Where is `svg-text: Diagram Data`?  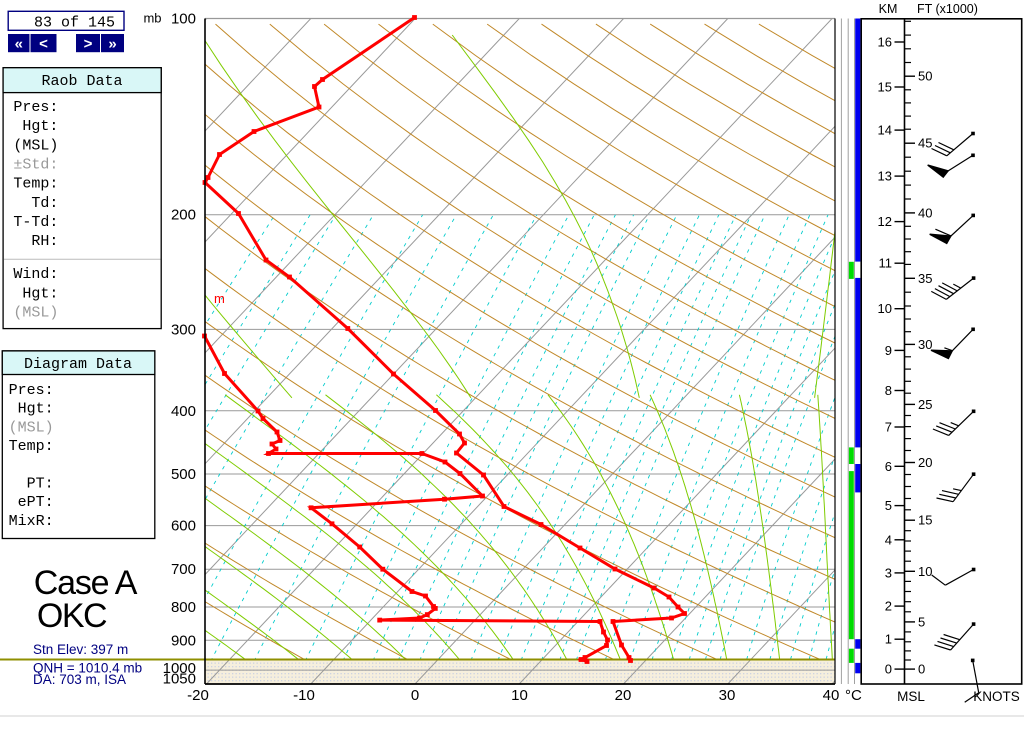 svg-text: Diagram Data is located at coordinates (78, 364).